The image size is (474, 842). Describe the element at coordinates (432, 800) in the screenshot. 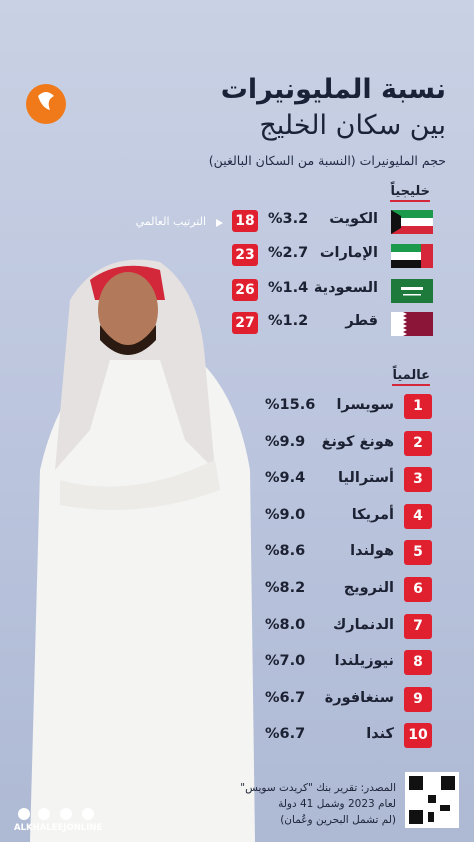

I see `qr-code` at that location.